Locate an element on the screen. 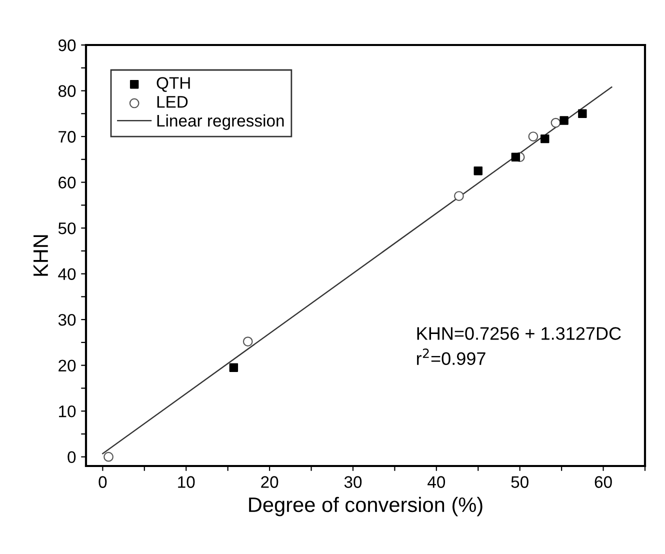 Image resolution: width=665 pixels, height=554 pixels. y-tick-label: 70 is located at coordinates (67, 136).